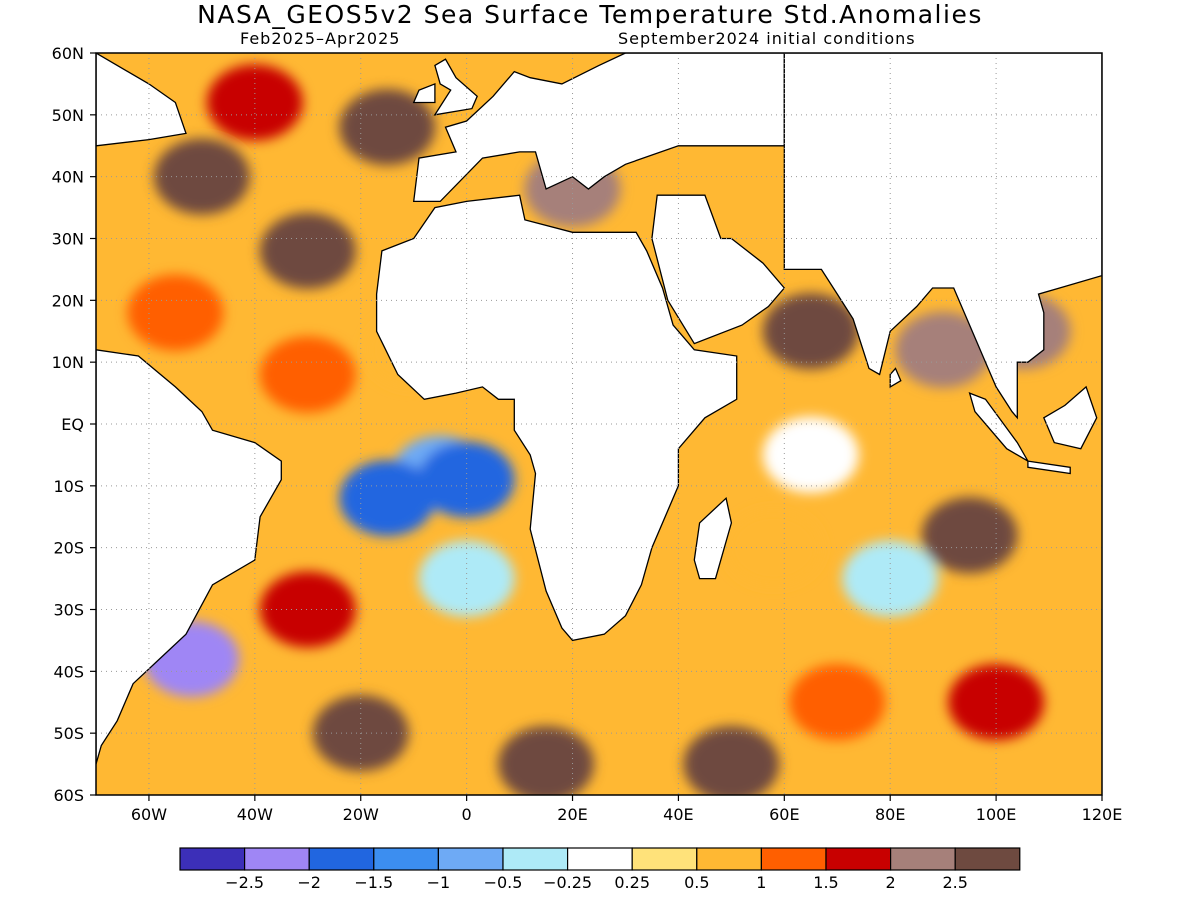 The image size is (1200, 900). What do you see at coordinates (767, 38) in the screenshot?
I see `initial-conditions: September2024 initial conditions` at bounding box center [767, 38].